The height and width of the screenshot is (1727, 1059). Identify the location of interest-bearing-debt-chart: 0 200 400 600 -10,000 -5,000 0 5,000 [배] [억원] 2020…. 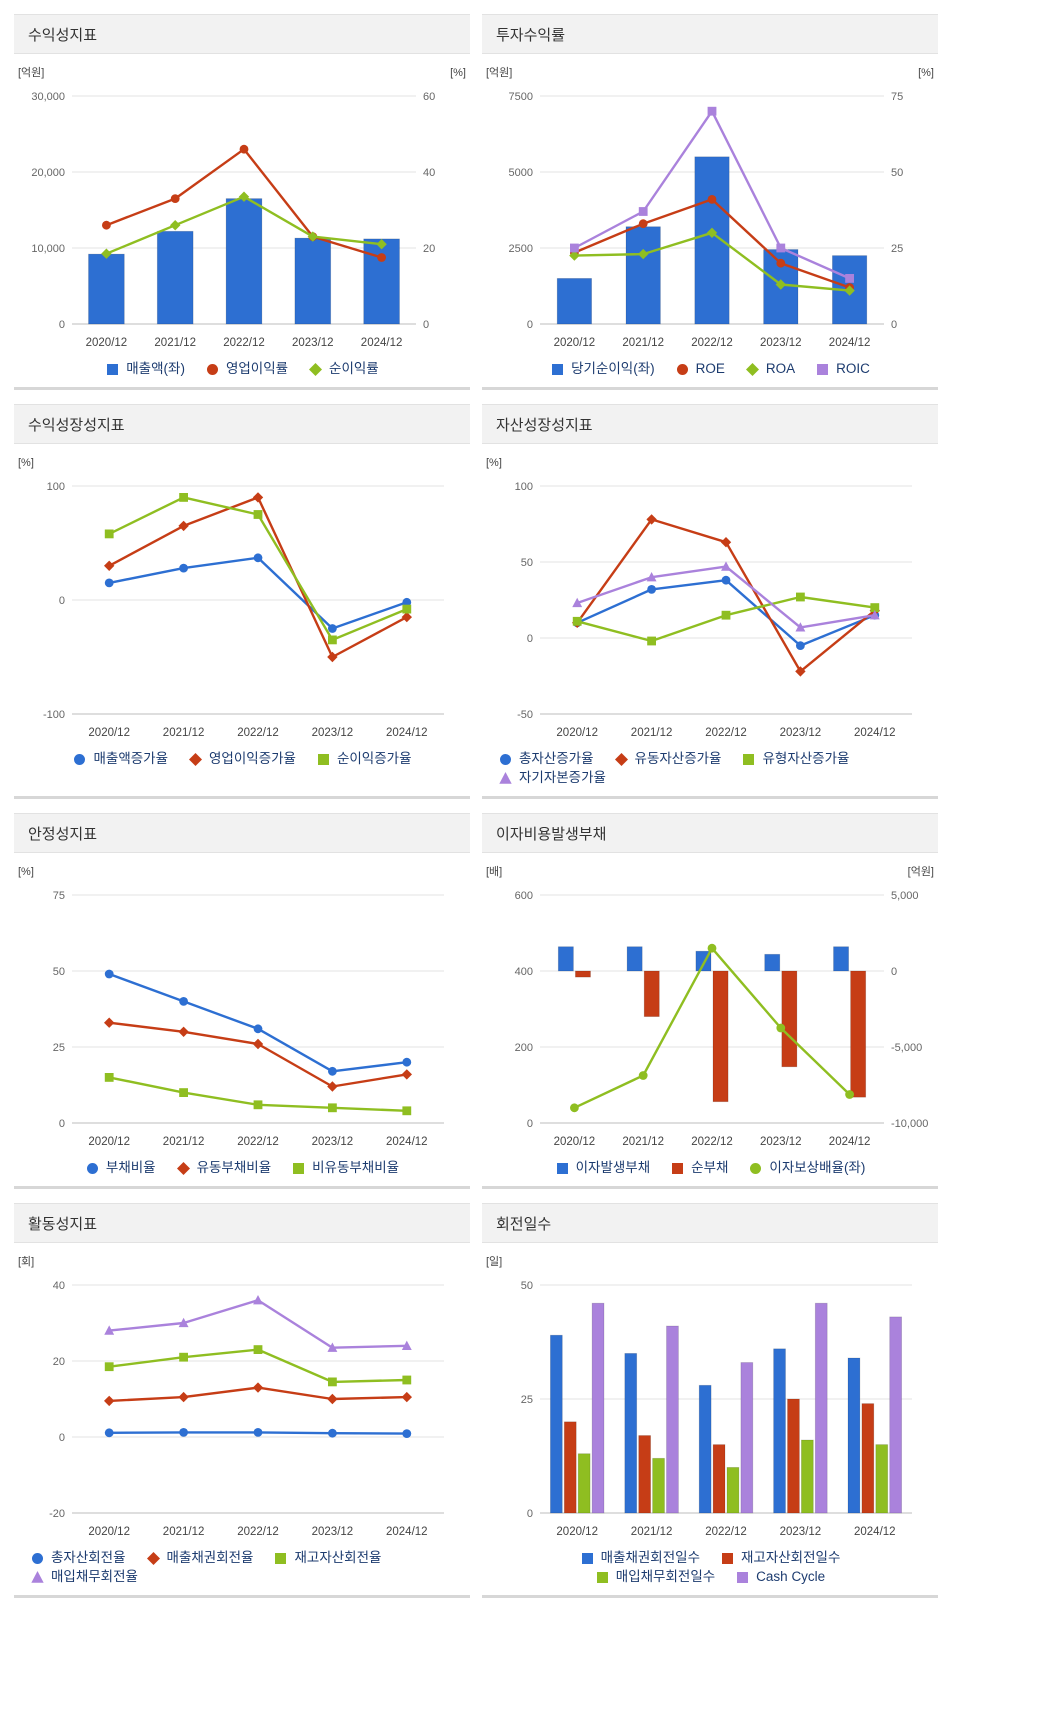
(710, 1007).